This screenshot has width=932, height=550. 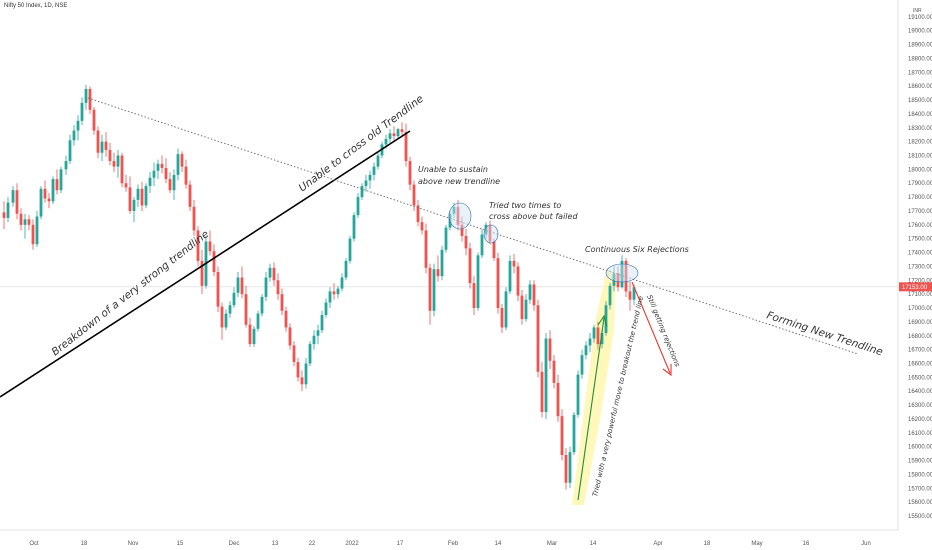 What do you see at coordinates (920, 87) in the screenshot?
I see `y-tick-label: 18600.00` at bounding box center [920, 87].